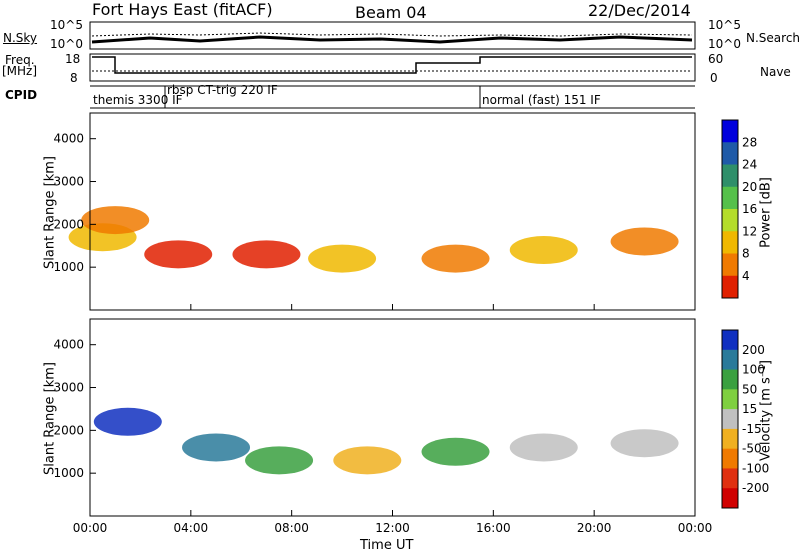  What do you see at coordinates (766, 212) in the screenshot?
I see `power-colorbar-title: Power [dB]` at bounding box center [766, 212].